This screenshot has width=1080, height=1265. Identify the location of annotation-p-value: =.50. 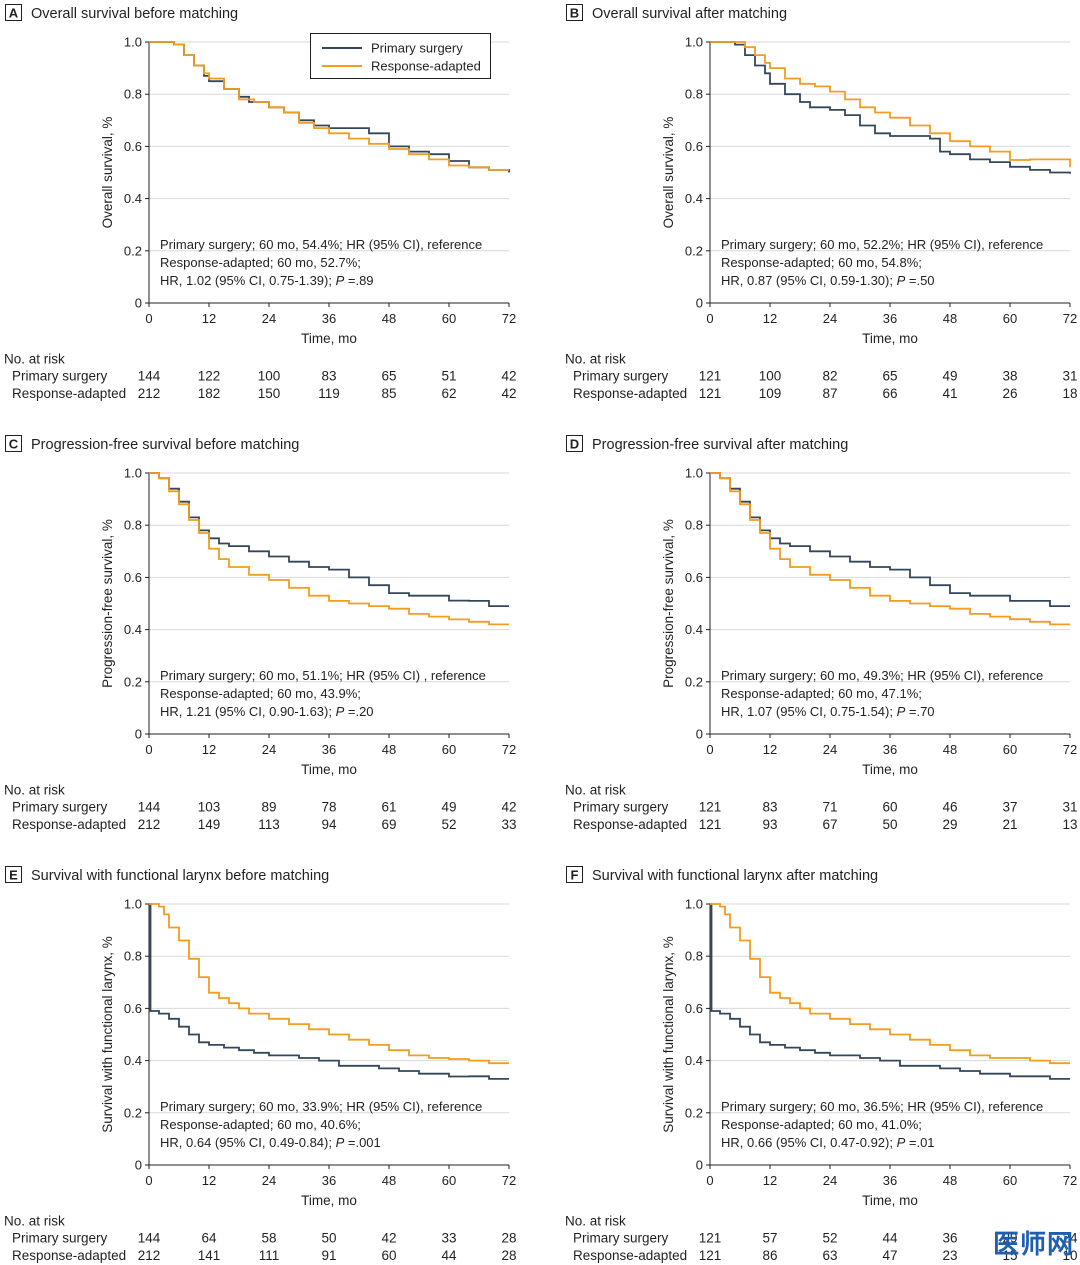
(919, 280).